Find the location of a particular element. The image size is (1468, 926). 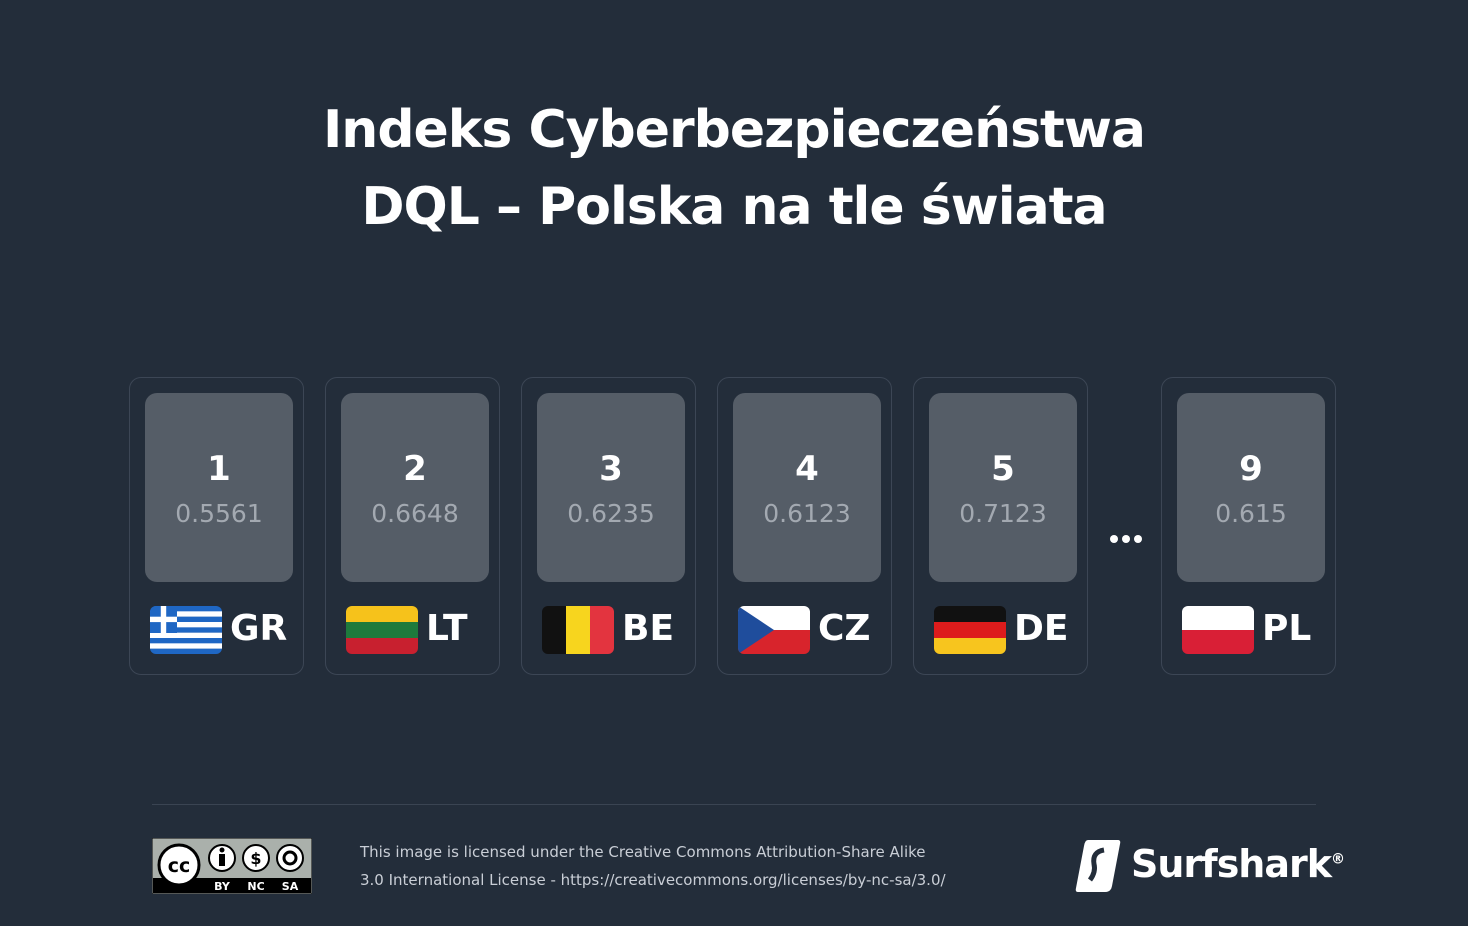

score-box: 9 0.615 is located at coordinates (1251, 487).